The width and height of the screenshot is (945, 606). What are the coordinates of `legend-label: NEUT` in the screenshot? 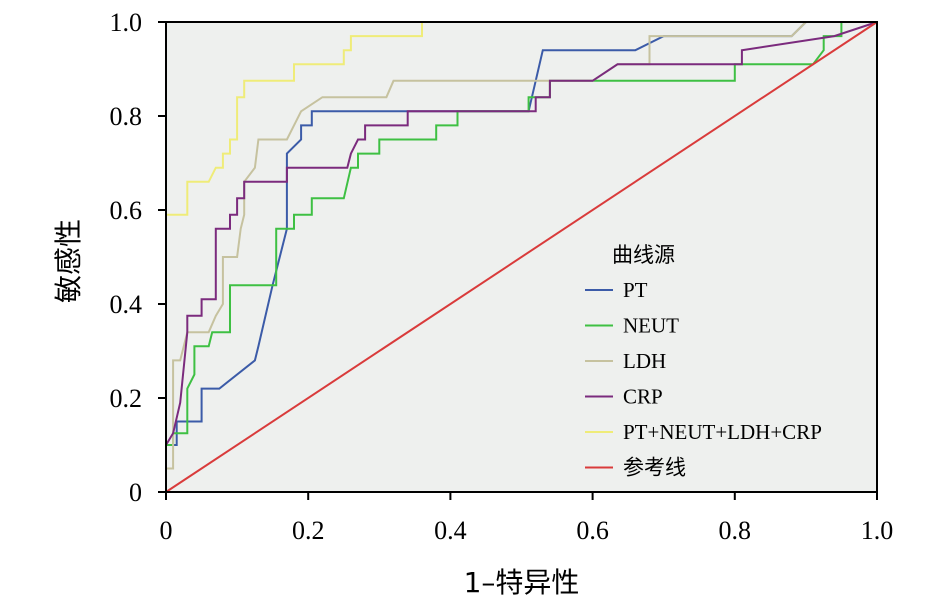 It's located at (651, 326).